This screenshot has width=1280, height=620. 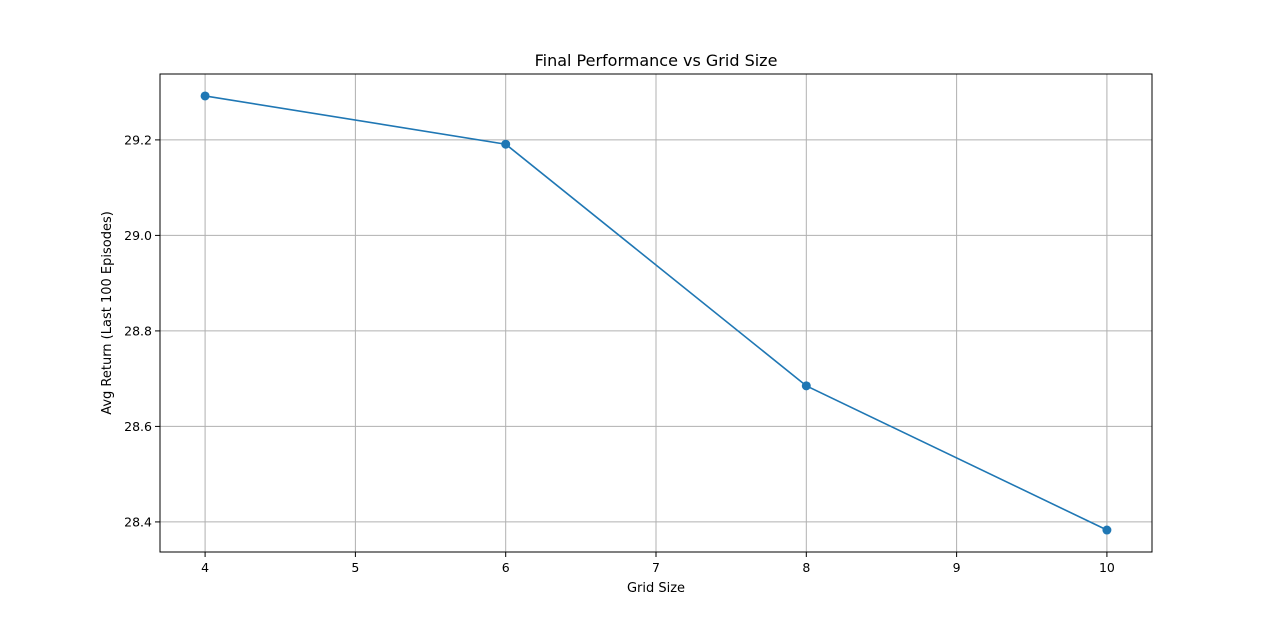 I want to click on y-axis-label: Avg Return (Last 100 Episodes), so click(x=107, y=313).